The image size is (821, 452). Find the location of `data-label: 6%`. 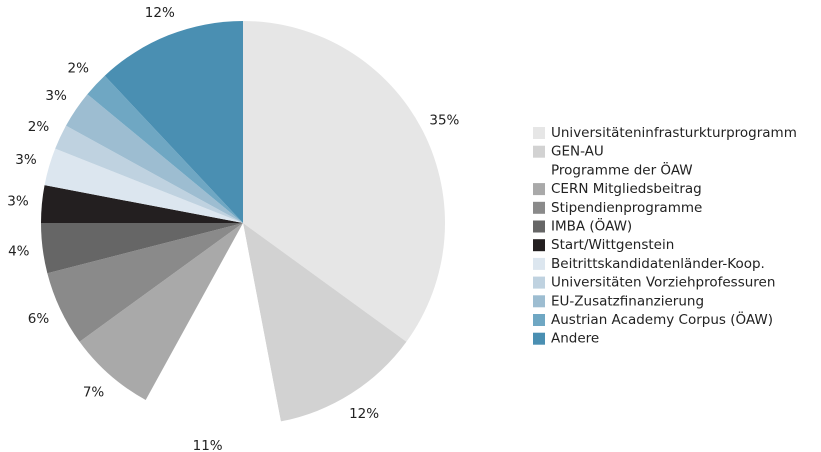

data-label: 6% is located at coordinates (39, 319).